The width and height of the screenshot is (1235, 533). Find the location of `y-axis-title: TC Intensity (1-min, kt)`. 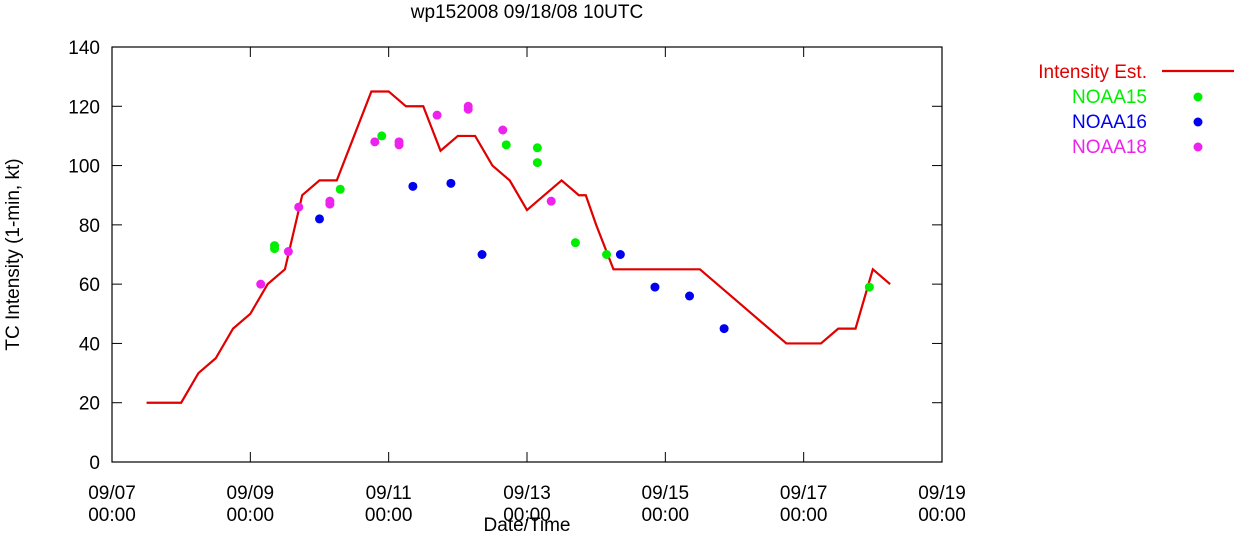

y-axis-title: TC Intensity (1-min, kt) is located at coordinates (13, 254).